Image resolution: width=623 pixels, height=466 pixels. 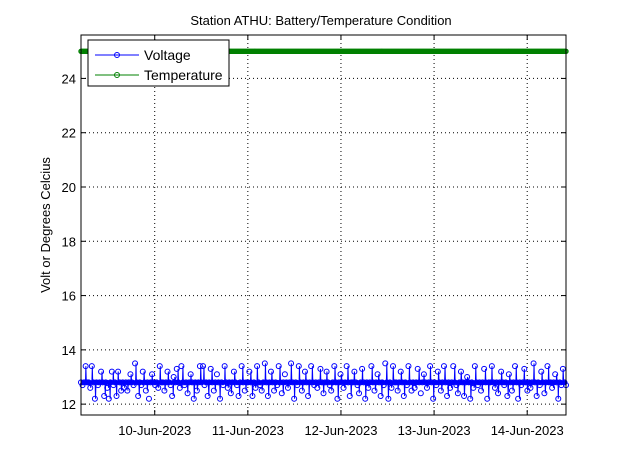 What do you see at coordinates (183, 75) in the screenshot?
I see `legend-temperature-label: Temperature` at bounding box center [183, 75].